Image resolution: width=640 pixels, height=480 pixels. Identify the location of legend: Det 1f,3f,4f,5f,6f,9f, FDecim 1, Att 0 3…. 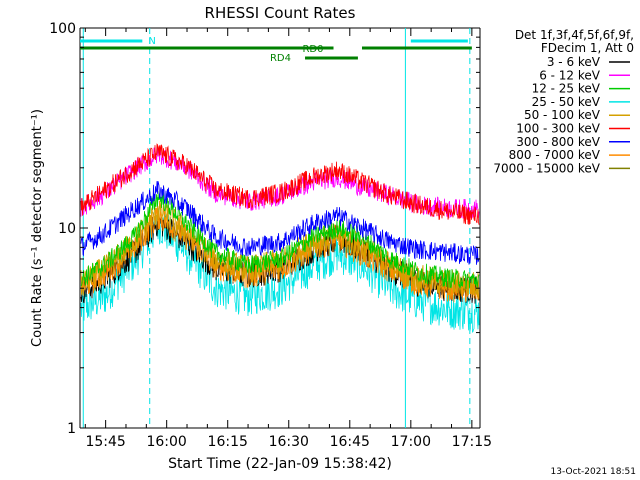
(563, 101).